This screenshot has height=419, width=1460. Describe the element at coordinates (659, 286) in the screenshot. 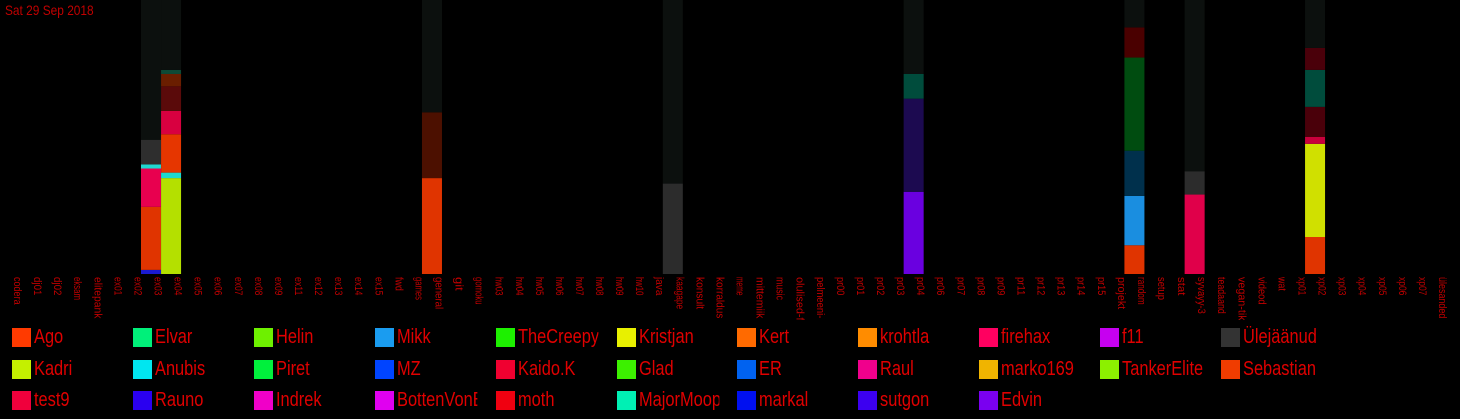

I see `x-tick-label: java` at that location.